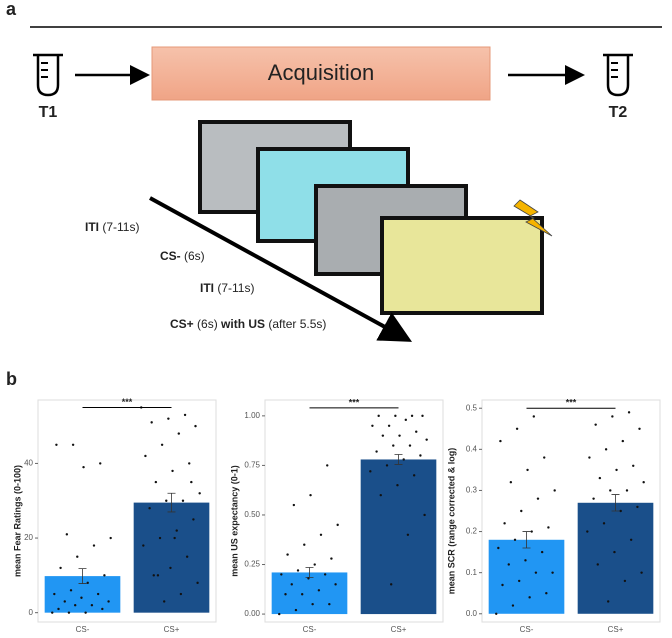 The image size is (672, 638). I want to click on x-tick-label: CS+, so click(172, 629).